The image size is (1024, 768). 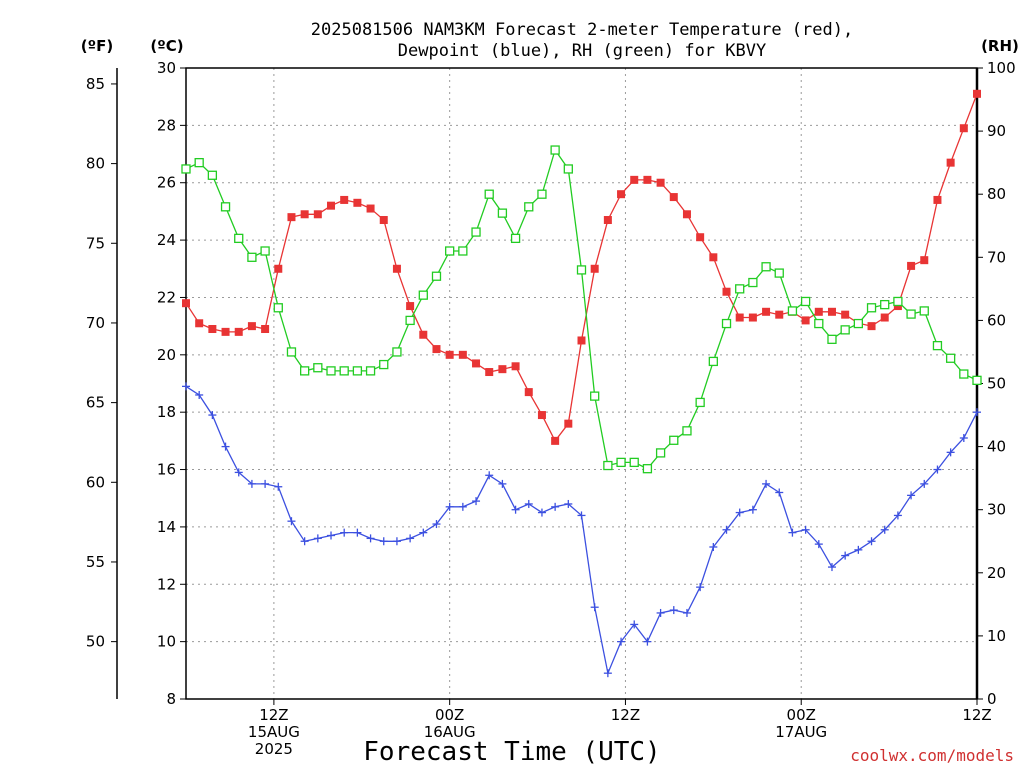 What do you see at coordinates (996, 131) in the screenshot?
I see `rh-tick-label: 90` at bounding box center [996, 131].